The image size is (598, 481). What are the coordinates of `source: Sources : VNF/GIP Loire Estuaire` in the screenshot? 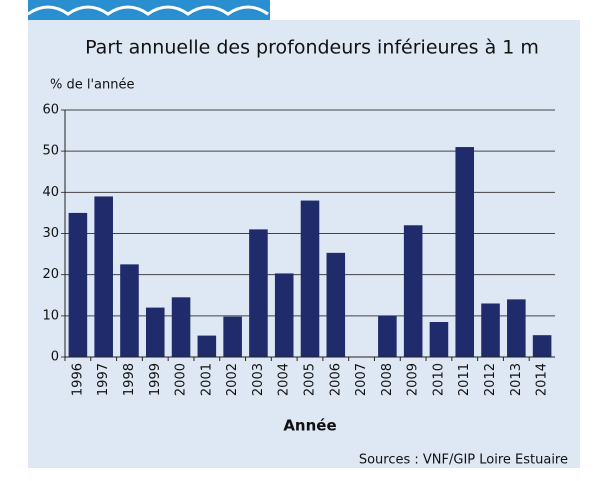 It's located at (463, 460).